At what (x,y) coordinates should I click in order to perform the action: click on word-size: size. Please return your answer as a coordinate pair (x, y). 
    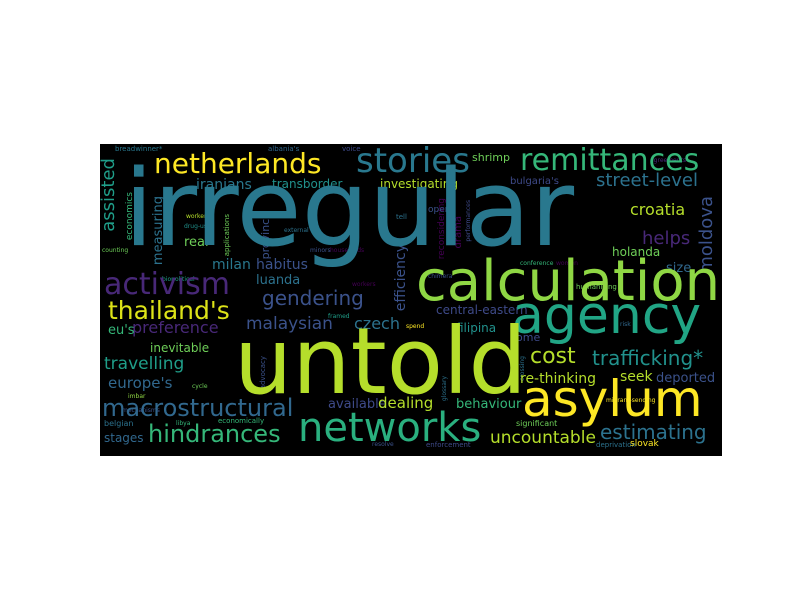
    Looking at the image, I should click on (679, 268).